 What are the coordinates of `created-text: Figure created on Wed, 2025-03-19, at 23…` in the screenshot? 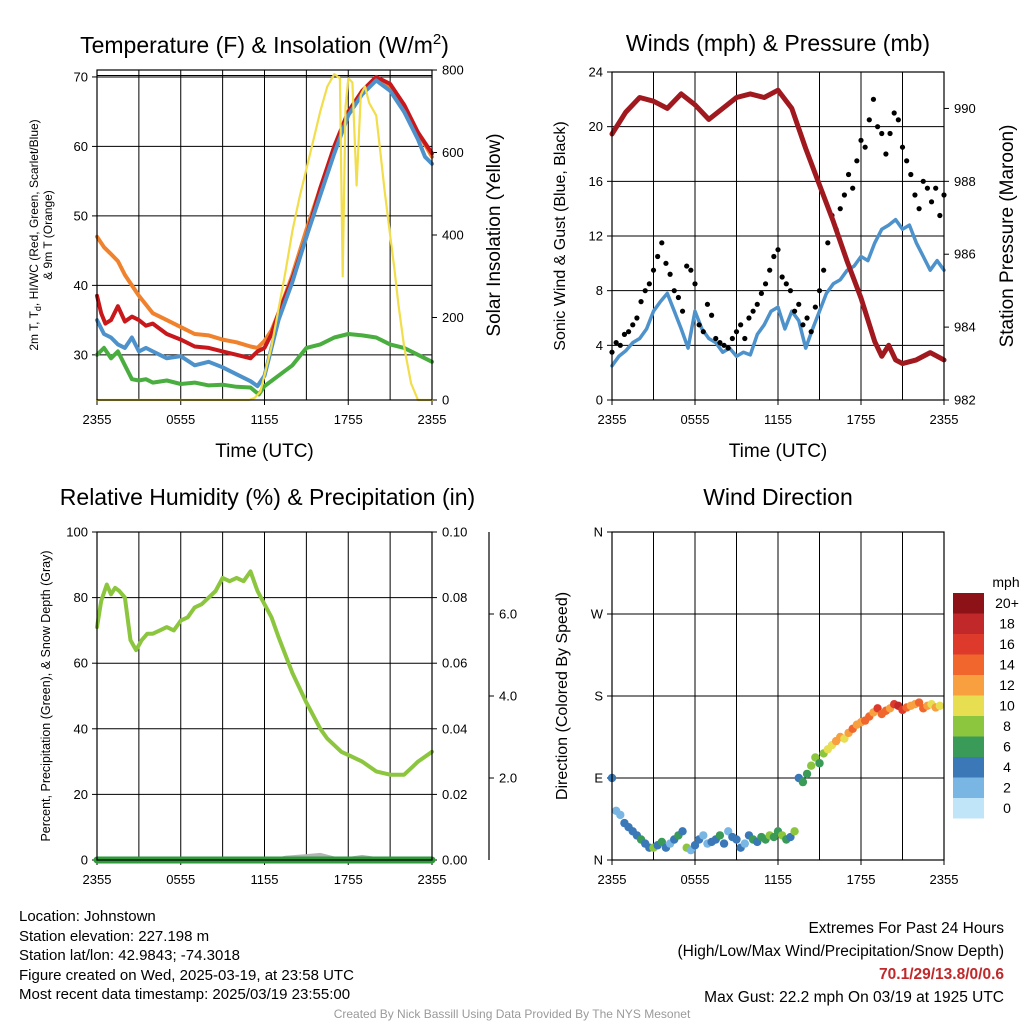 It's located at (186, 975).